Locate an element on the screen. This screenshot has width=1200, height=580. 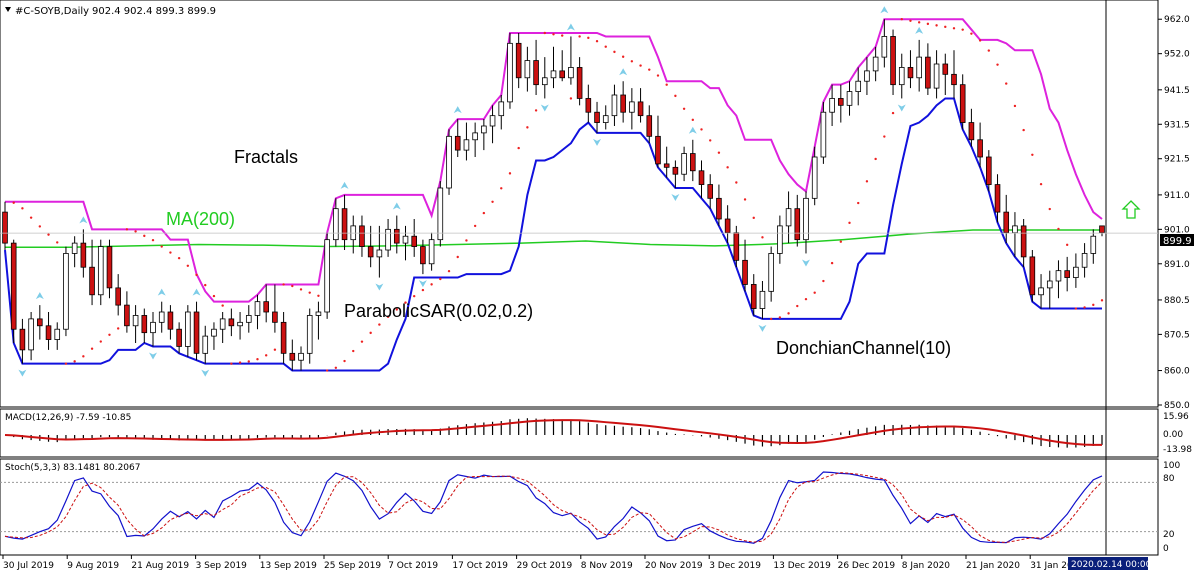
donchian-annotation: DonchianChannel(10) is located at coordinates (863, 348).